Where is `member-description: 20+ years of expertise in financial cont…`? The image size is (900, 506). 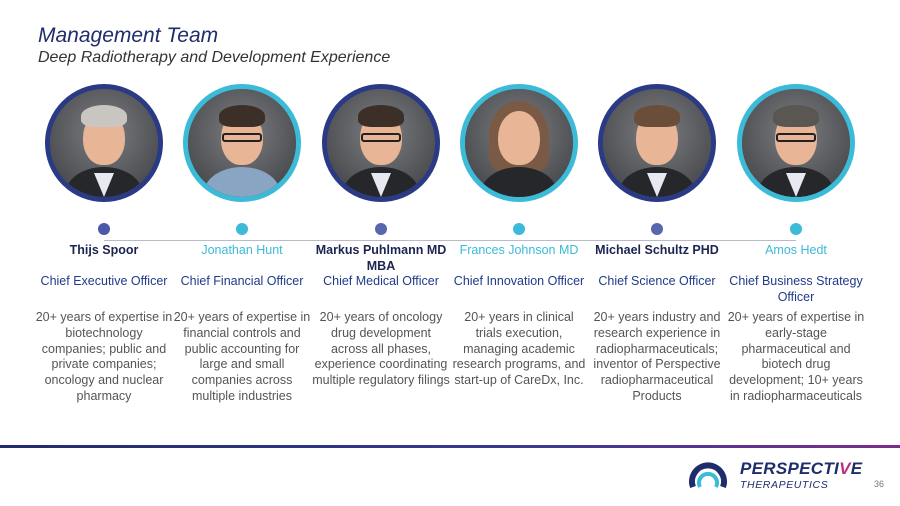
member-description: 20+ years of expertise in financial cont… is located at coordinates (242, 356).